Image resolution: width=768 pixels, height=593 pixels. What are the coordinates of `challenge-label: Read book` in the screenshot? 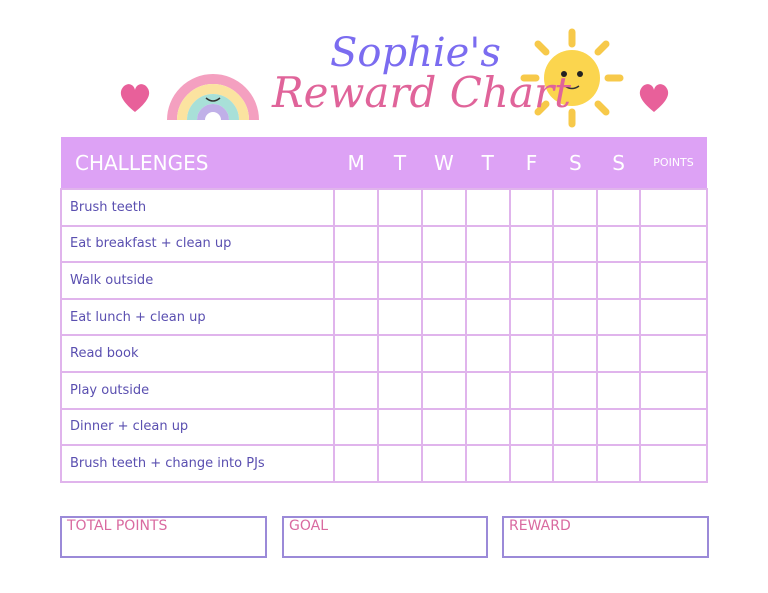 It's located at (197, 353).